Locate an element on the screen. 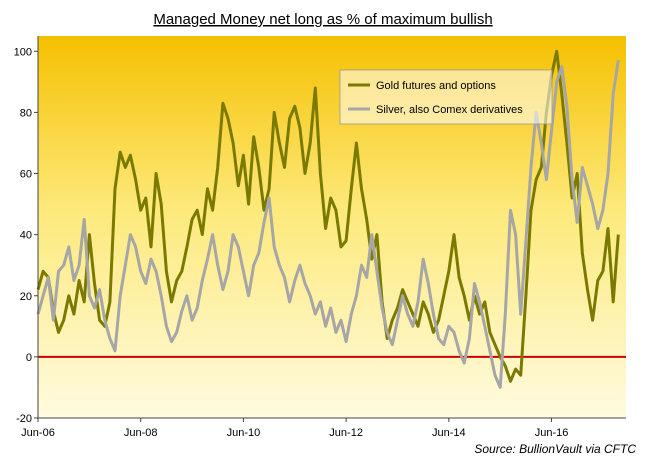  y-tick-label: 100 is located at coordinates (23, 52).